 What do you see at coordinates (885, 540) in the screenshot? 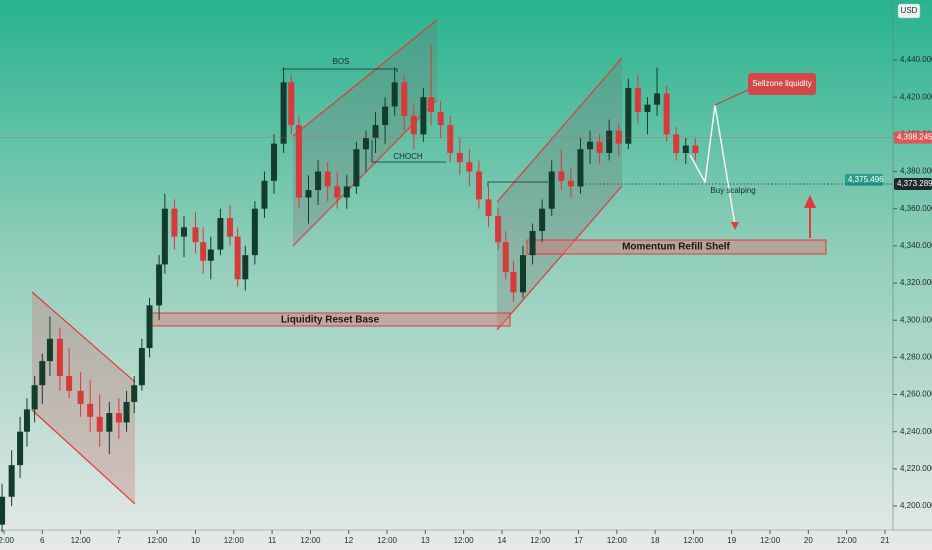
I see `x-tick-label: 21` at bounding box center [885, 540].